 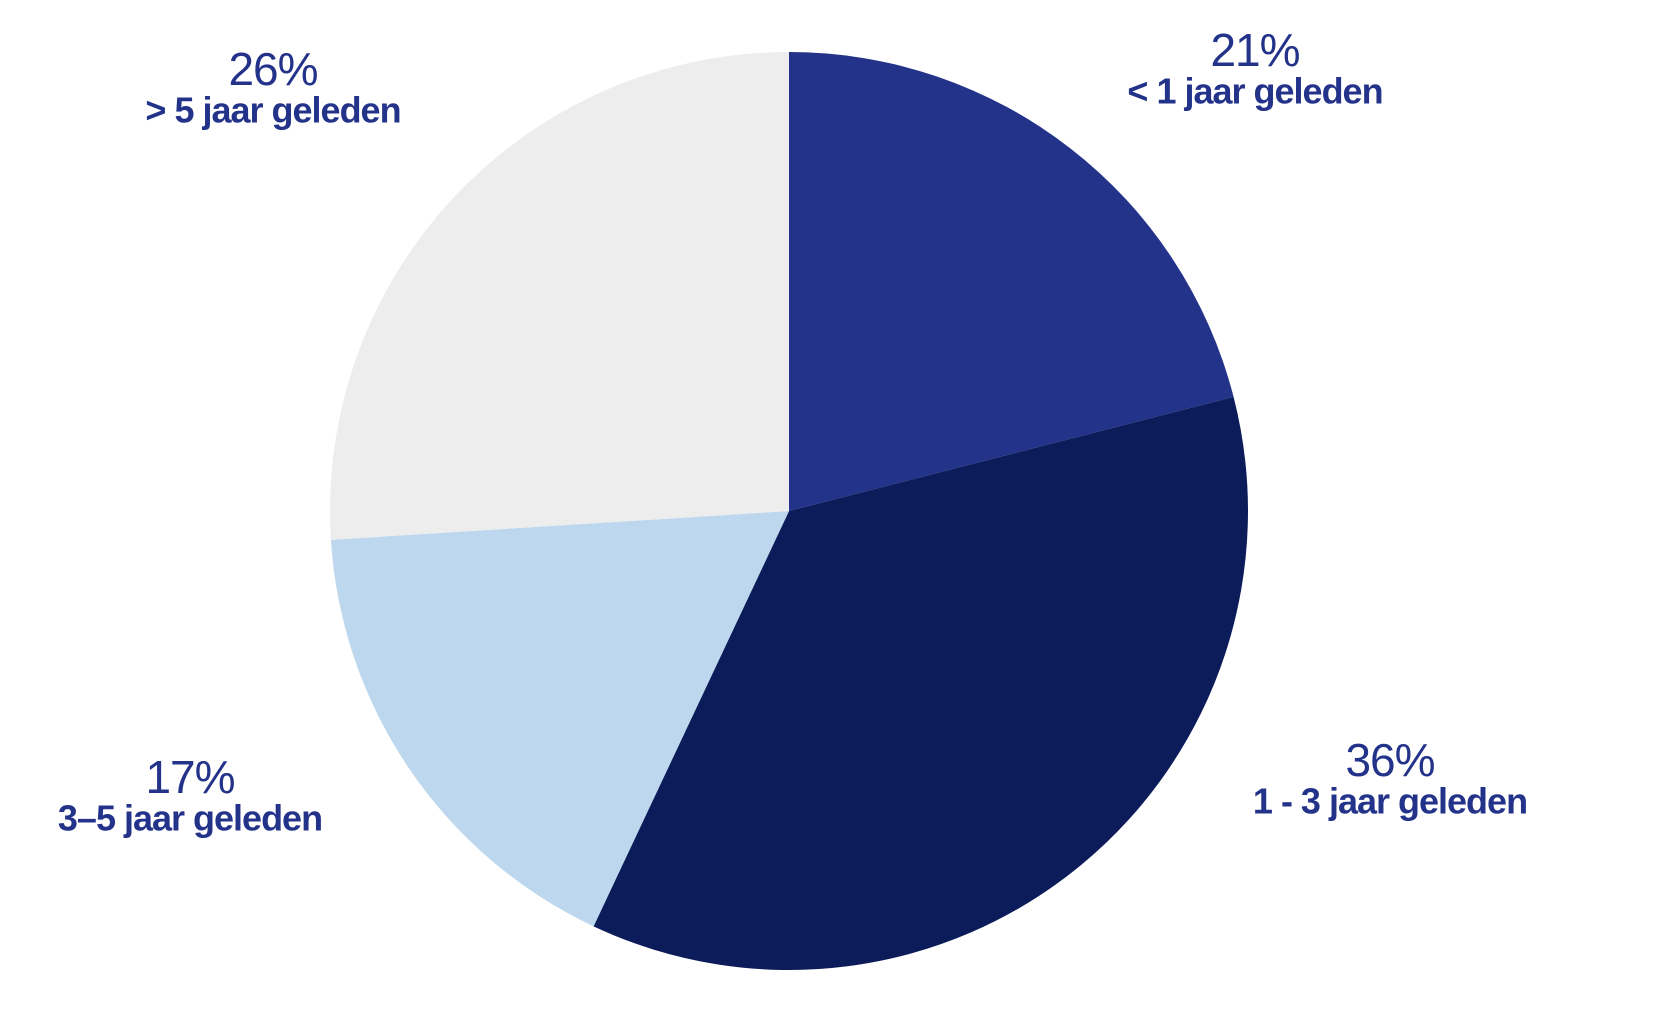 I want to click on value-label: 21%, so click(x=1254, y=50).